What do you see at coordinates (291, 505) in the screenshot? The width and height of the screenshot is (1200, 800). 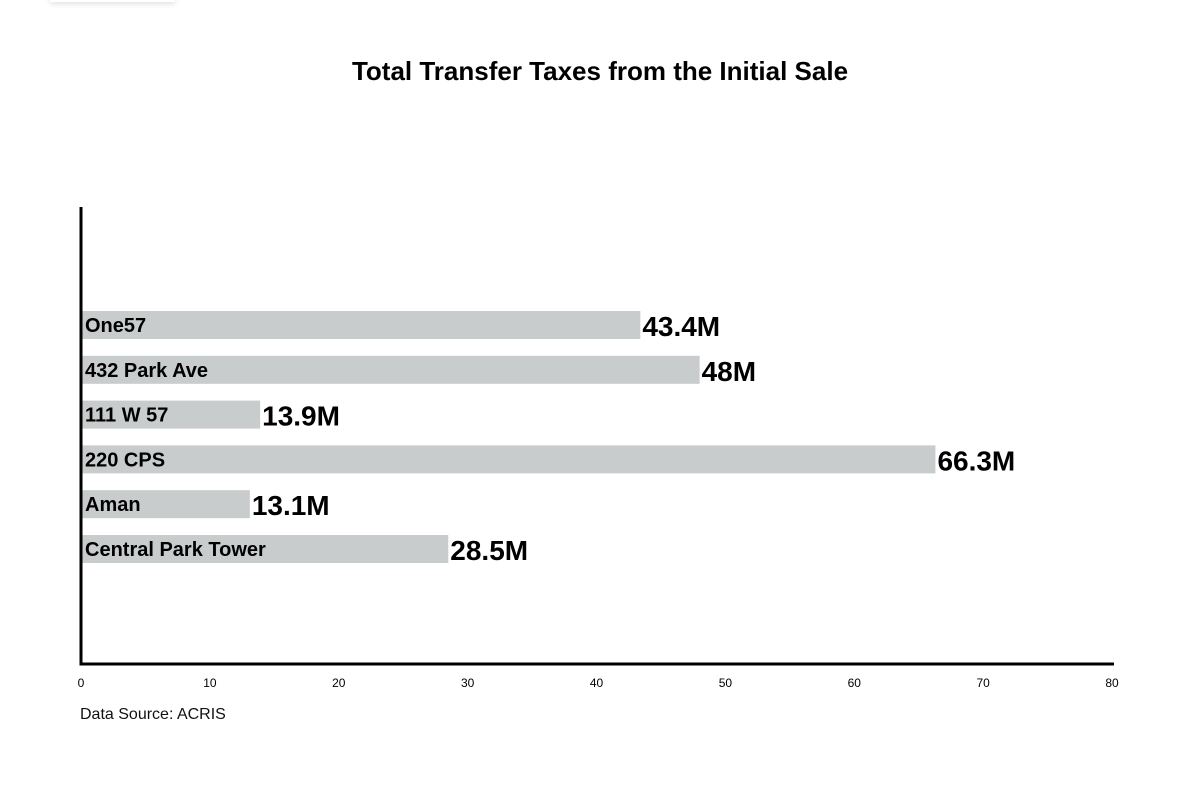 I see `bar-data-label: 13.1M` at bounding box center [291, 505].